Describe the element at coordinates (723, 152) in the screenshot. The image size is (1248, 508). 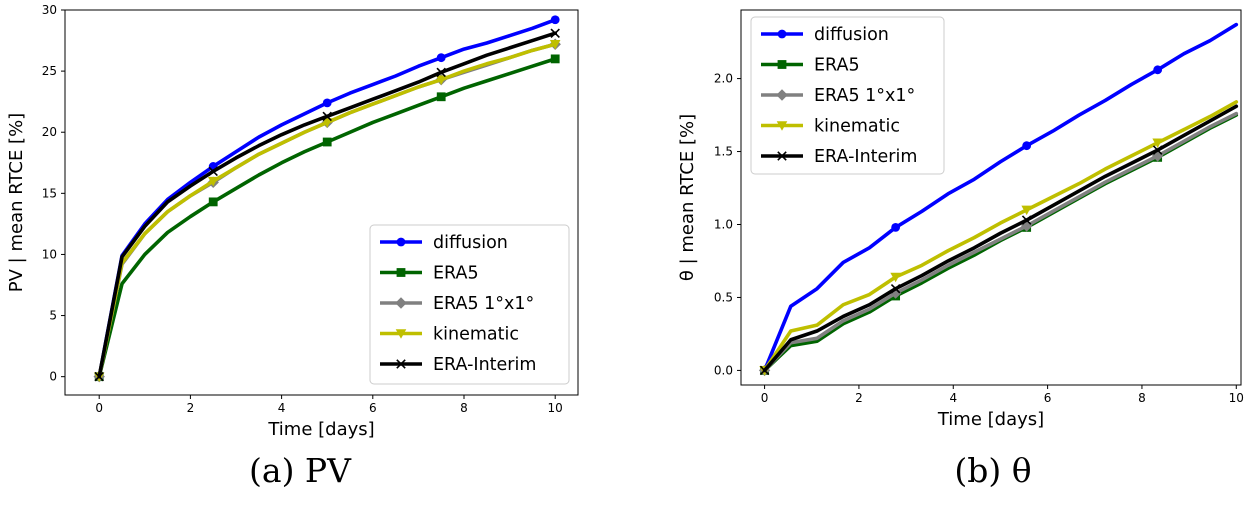
I see `y-tick-label: 1.5` at that location.